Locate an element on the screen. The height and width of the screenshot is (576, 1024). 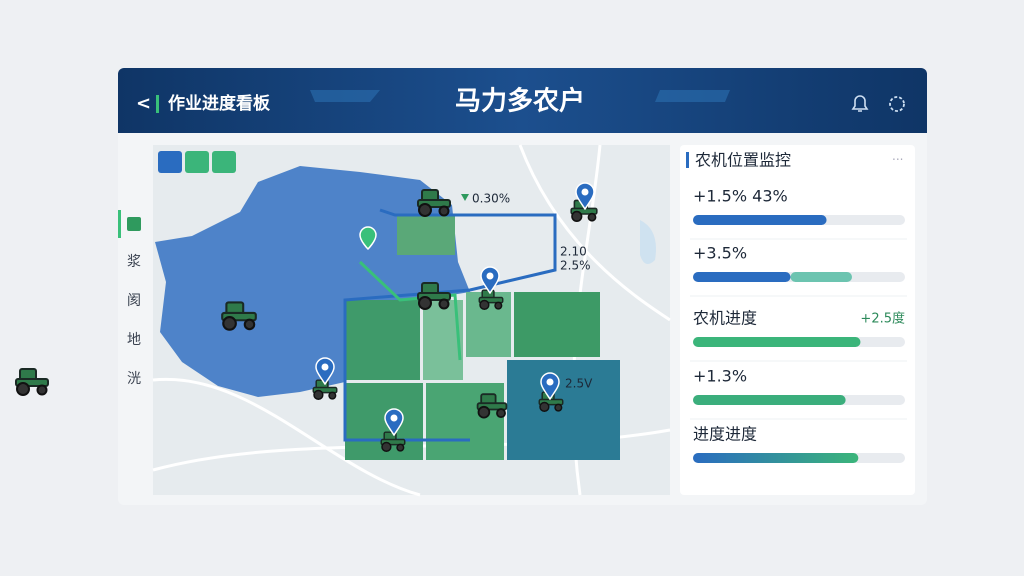
map-label: 2.10 is located at coordinates (573, 252).